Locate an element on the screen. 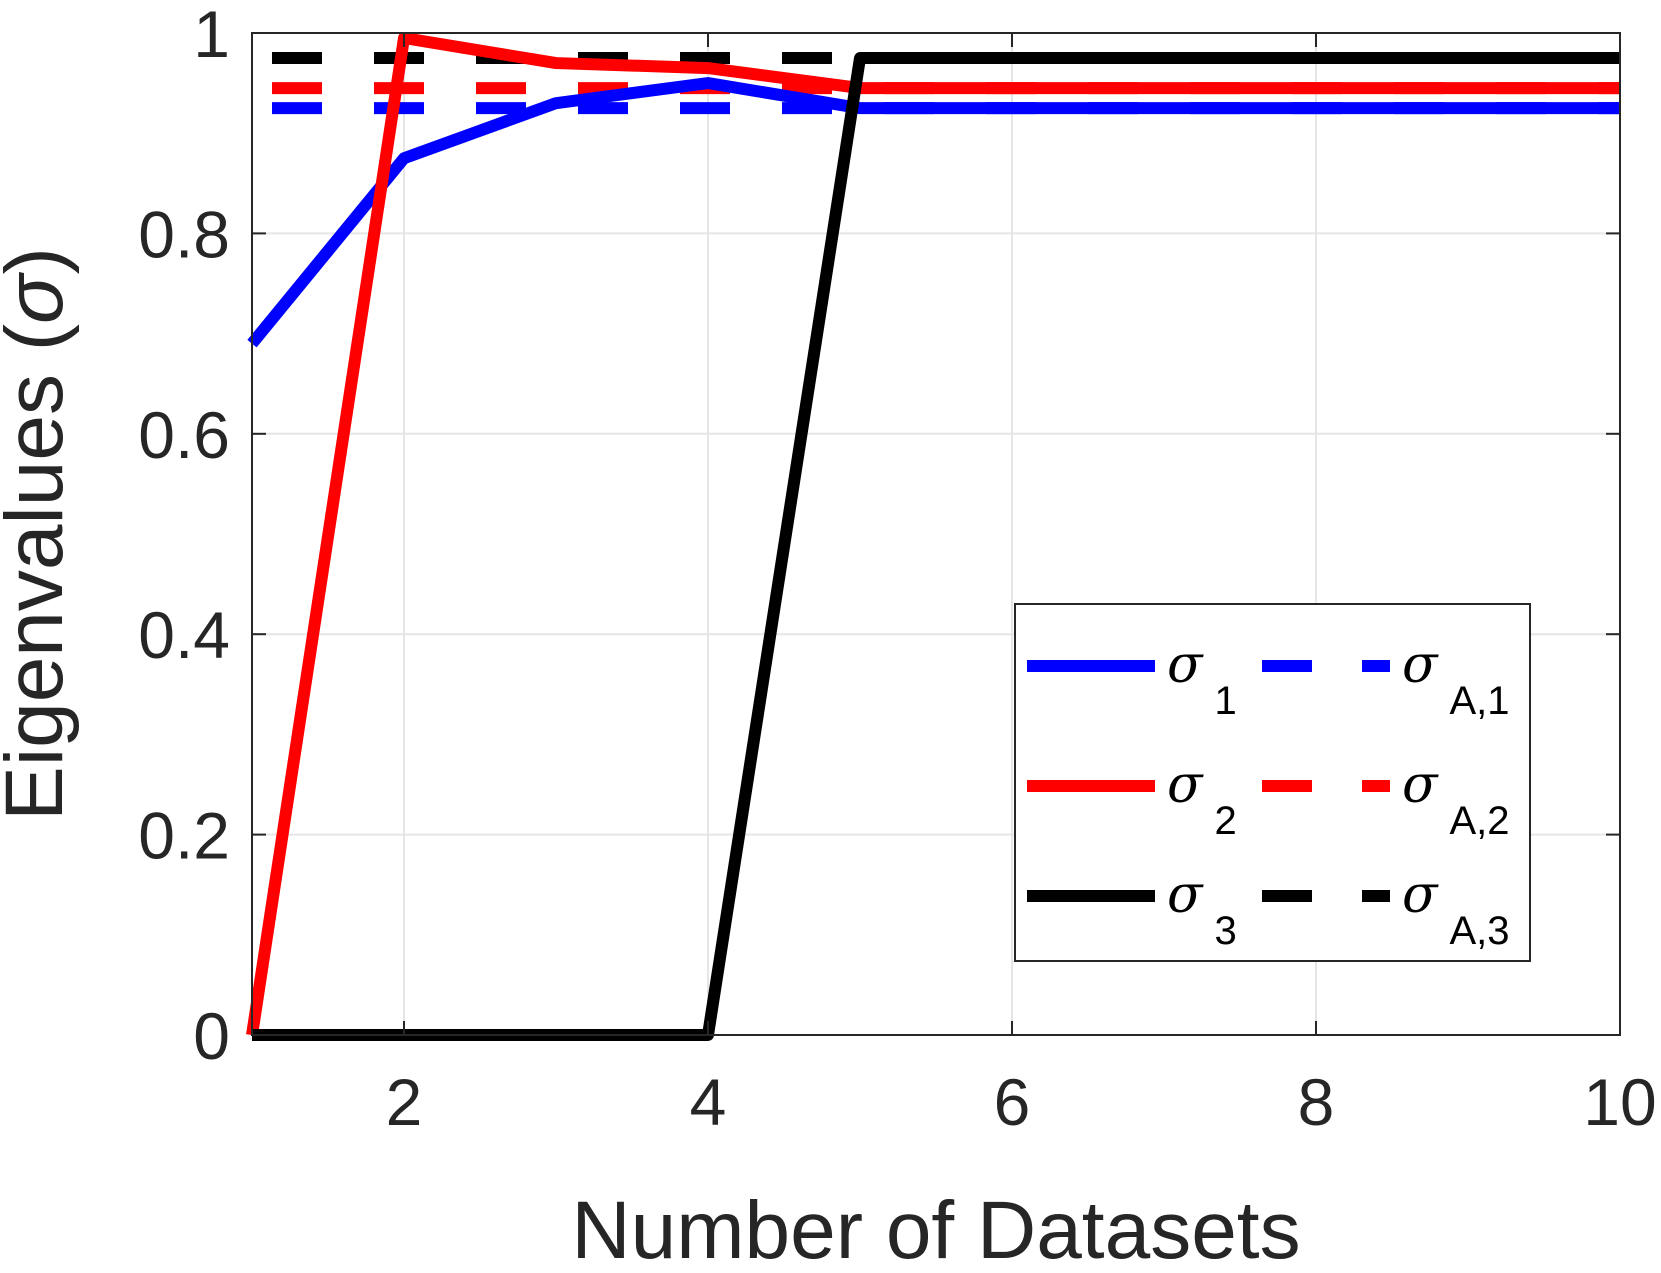  y-tick-label: 0.6 is located at coordinates (184, 435).